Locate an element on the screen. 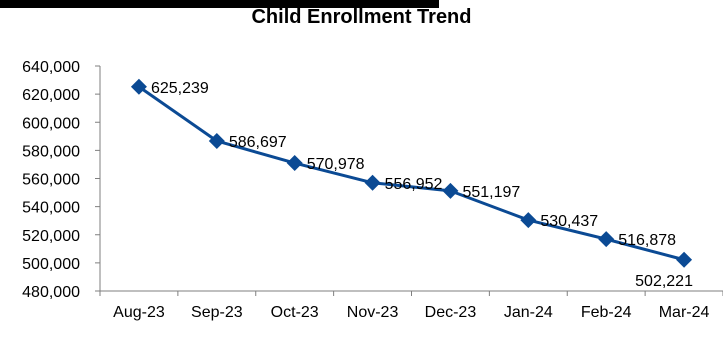 The image size is (723, 353). x-tick-label: Aug-23 is located at coordinates (139, 312).